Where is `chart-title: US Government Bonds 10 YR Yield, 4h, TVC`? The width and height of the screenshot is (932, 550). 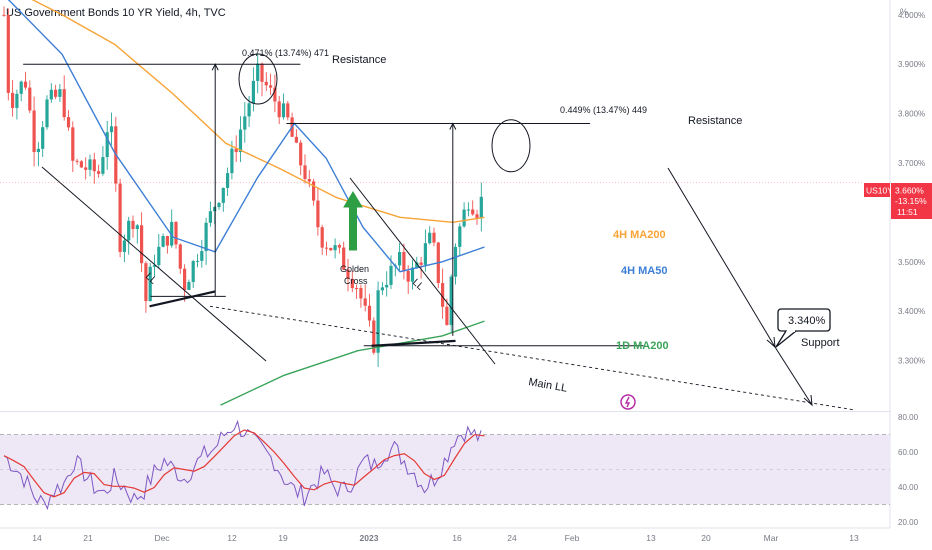
chart-title: US Government Bonds 10 YR Yield, 4h, TVC is located at coordinates (116, 13).